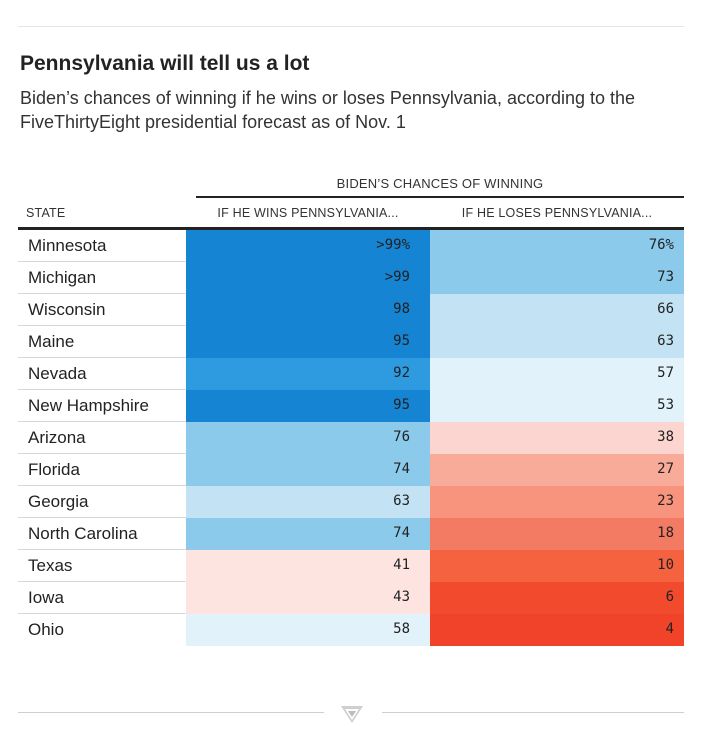 This screenshot has height=750, width=704. I want to click on table-row: Florida 74 27, so click(351, 470).